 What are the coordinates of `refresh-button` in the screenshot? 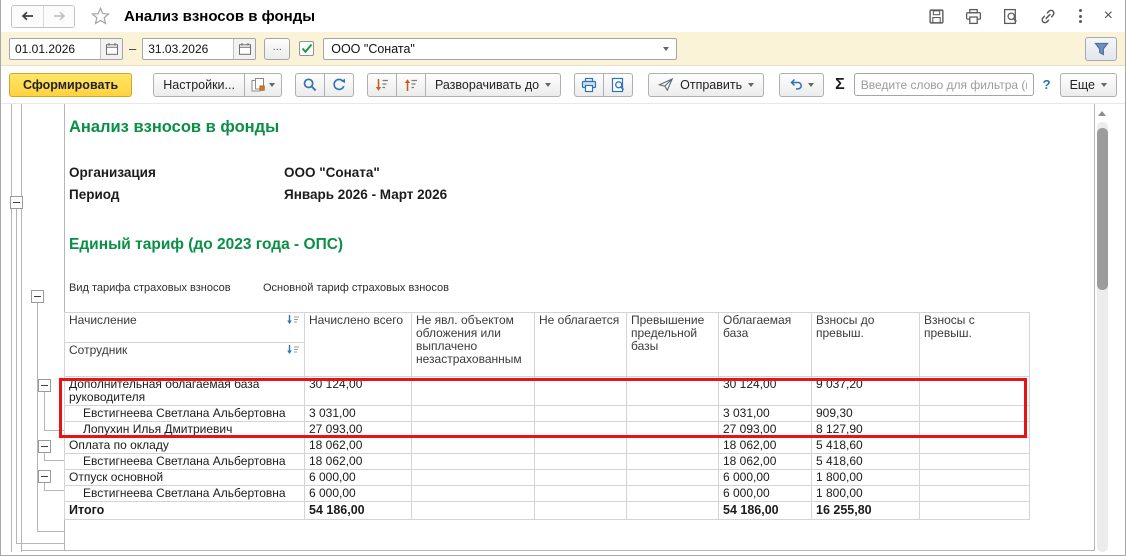 It's located at (338, 84).